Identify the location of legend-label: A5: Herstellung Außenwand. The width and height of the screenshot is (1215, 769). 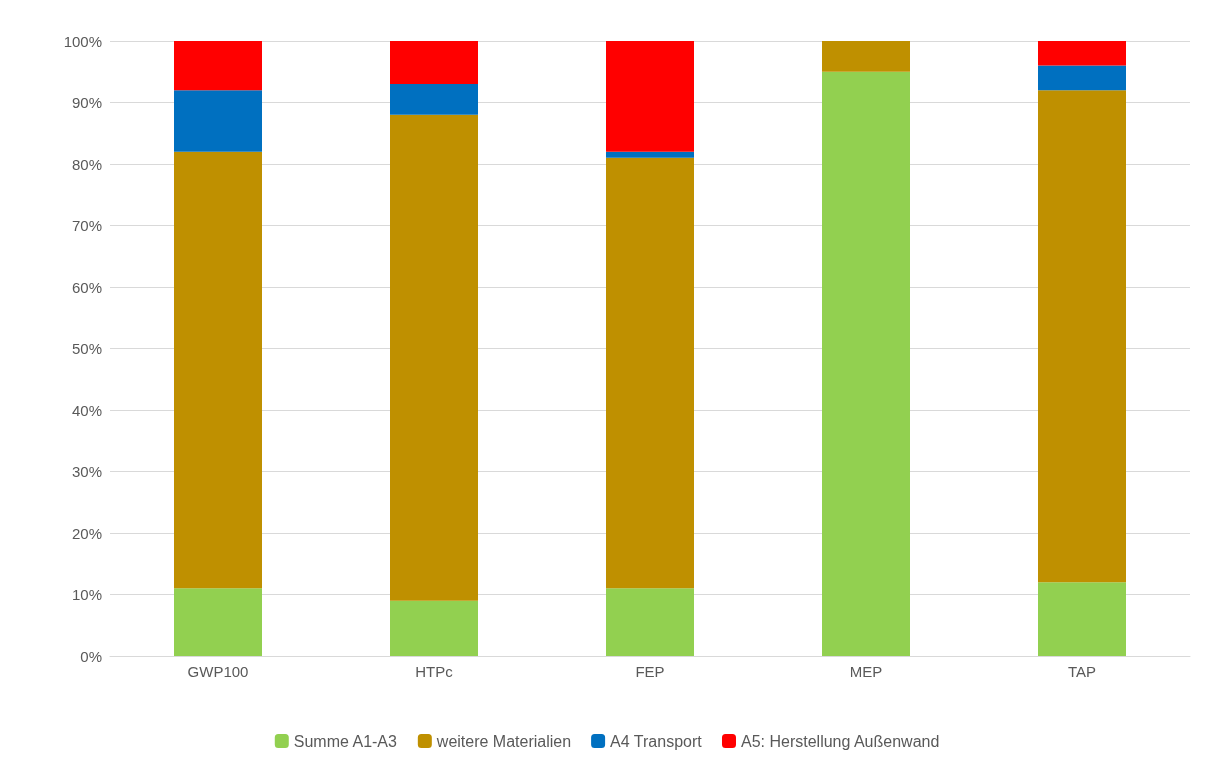
(840, 741).